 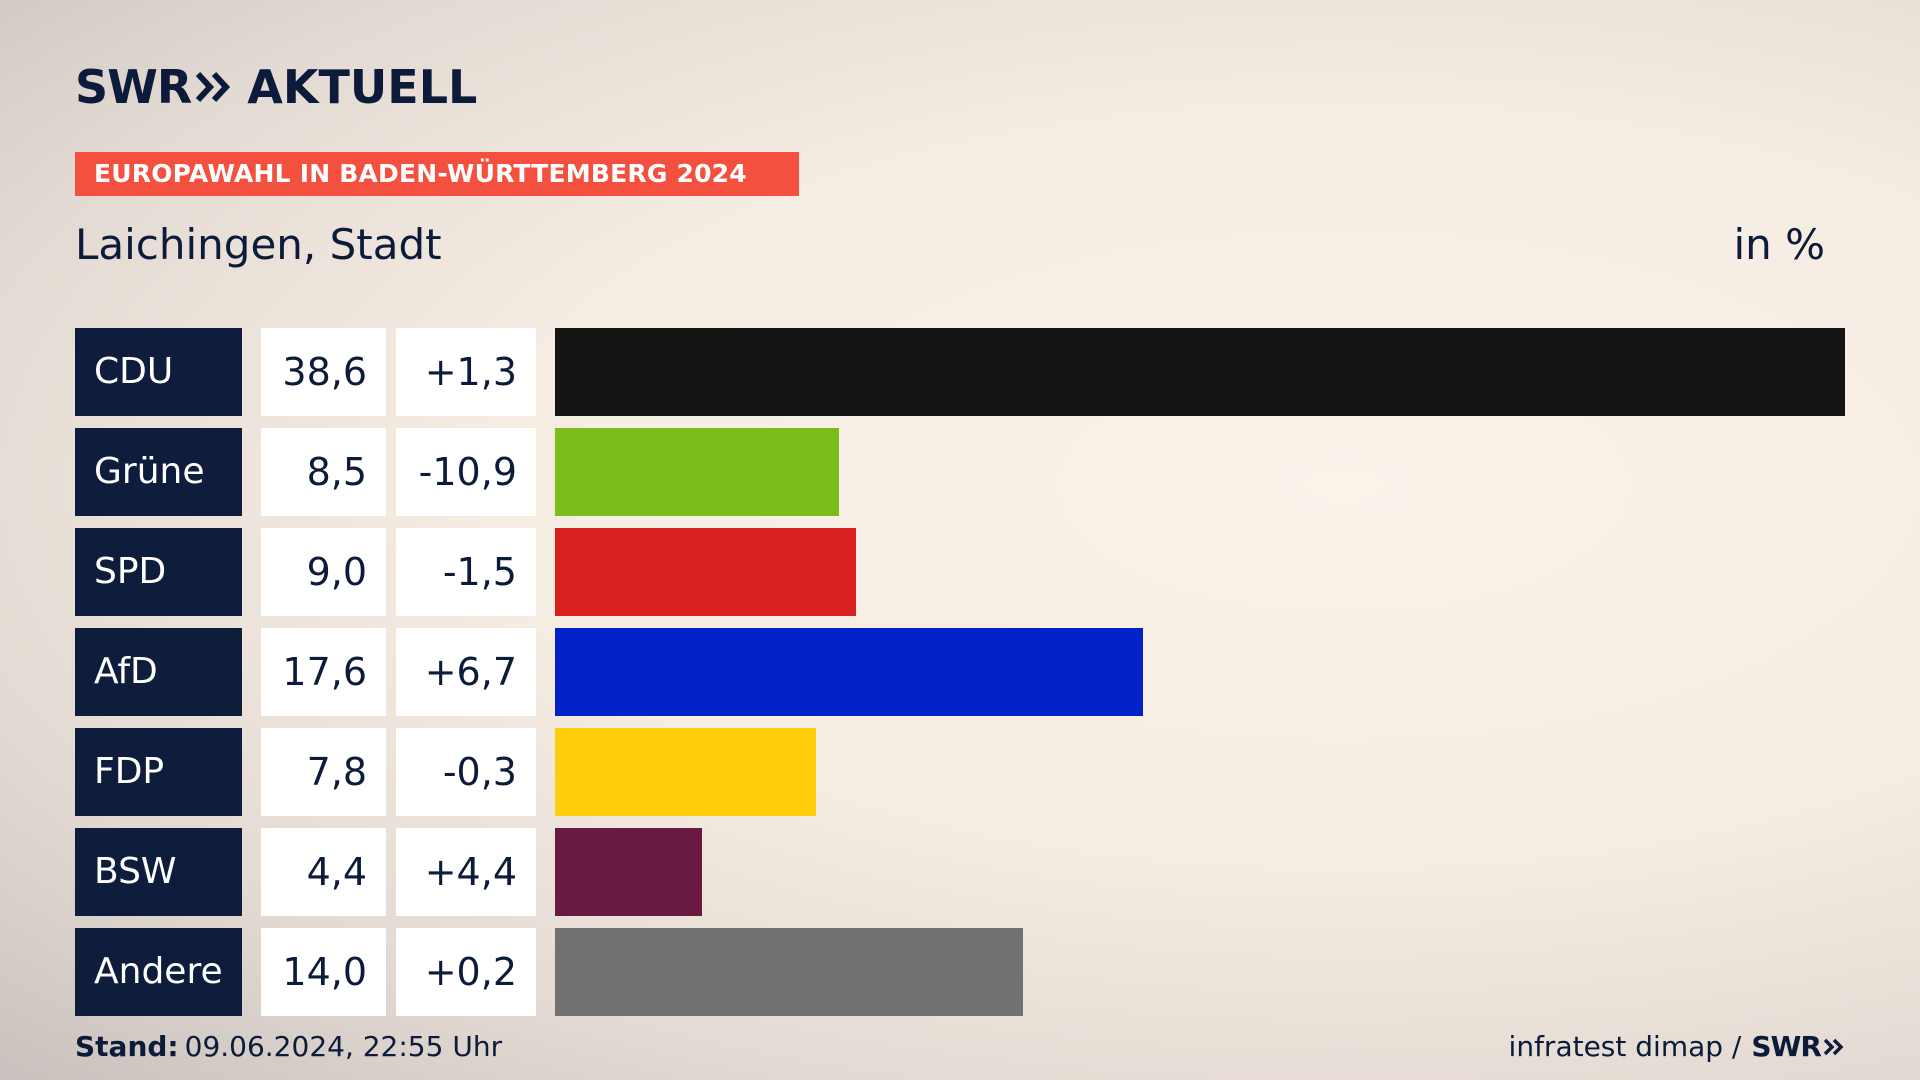 What do you see at coordinates (323, 672) in the screenshot?
I see `vote-share-value: 17,6` at bounding box center [323, 672].